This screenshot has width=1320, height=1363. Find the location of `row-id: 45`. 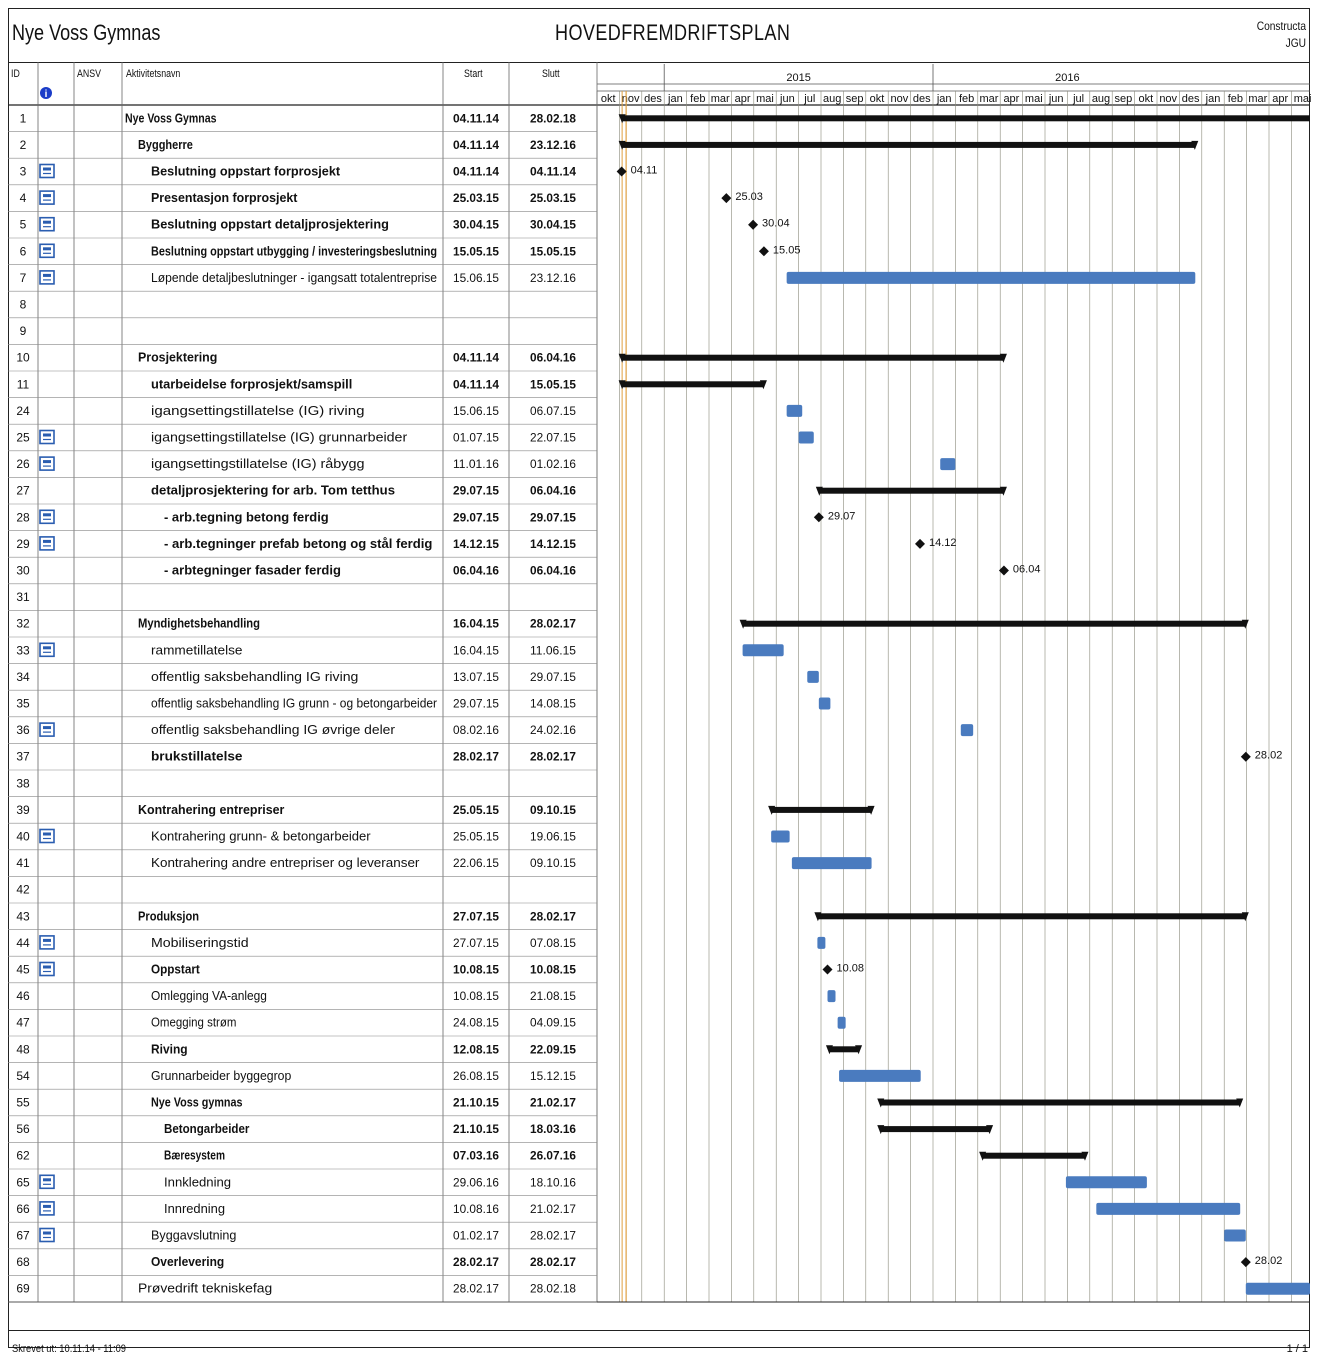

row-id: 45 is located at coordinates (23, 970).